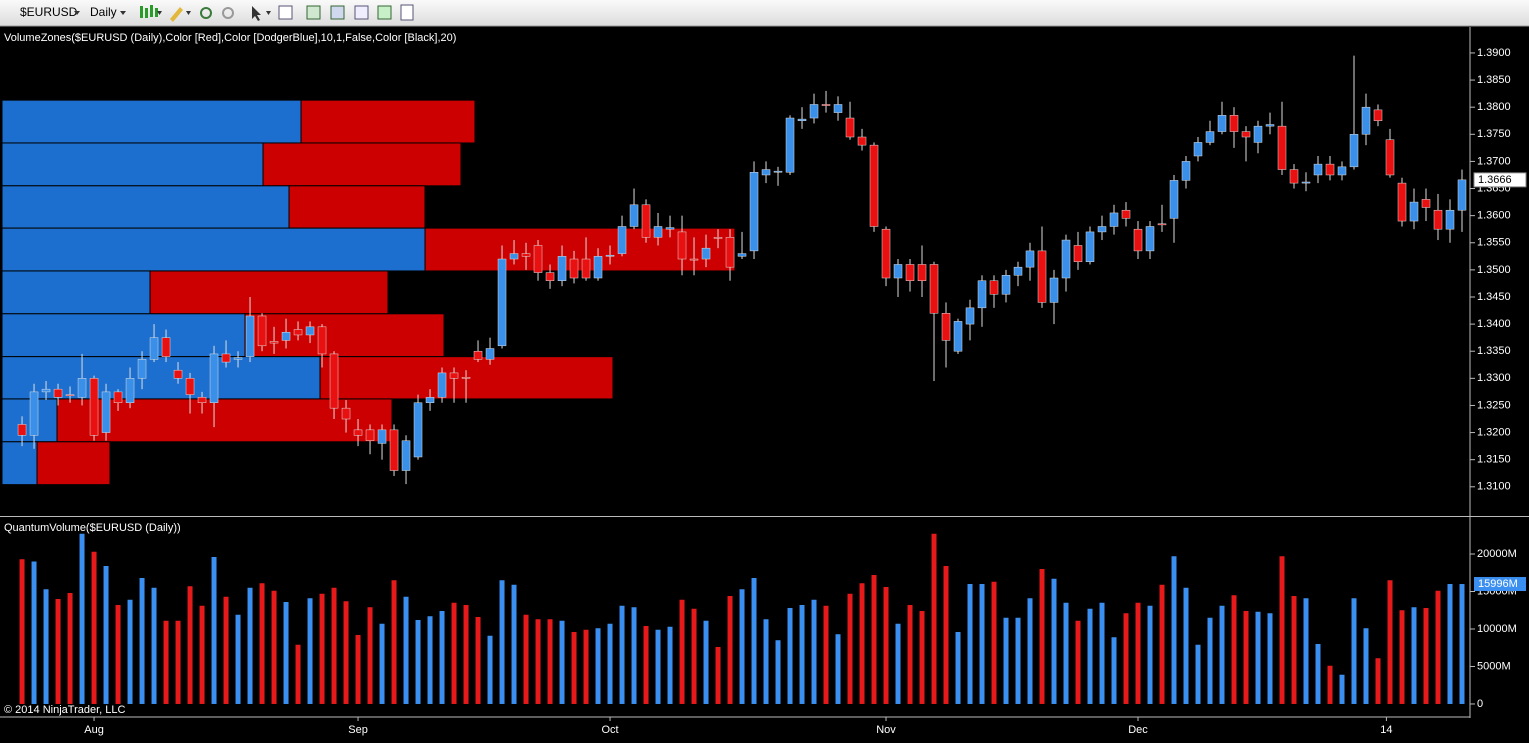  Describe the element at coordinates (1138, 730) in the screenshot. I see `x-tick-label: Dec` at that location.